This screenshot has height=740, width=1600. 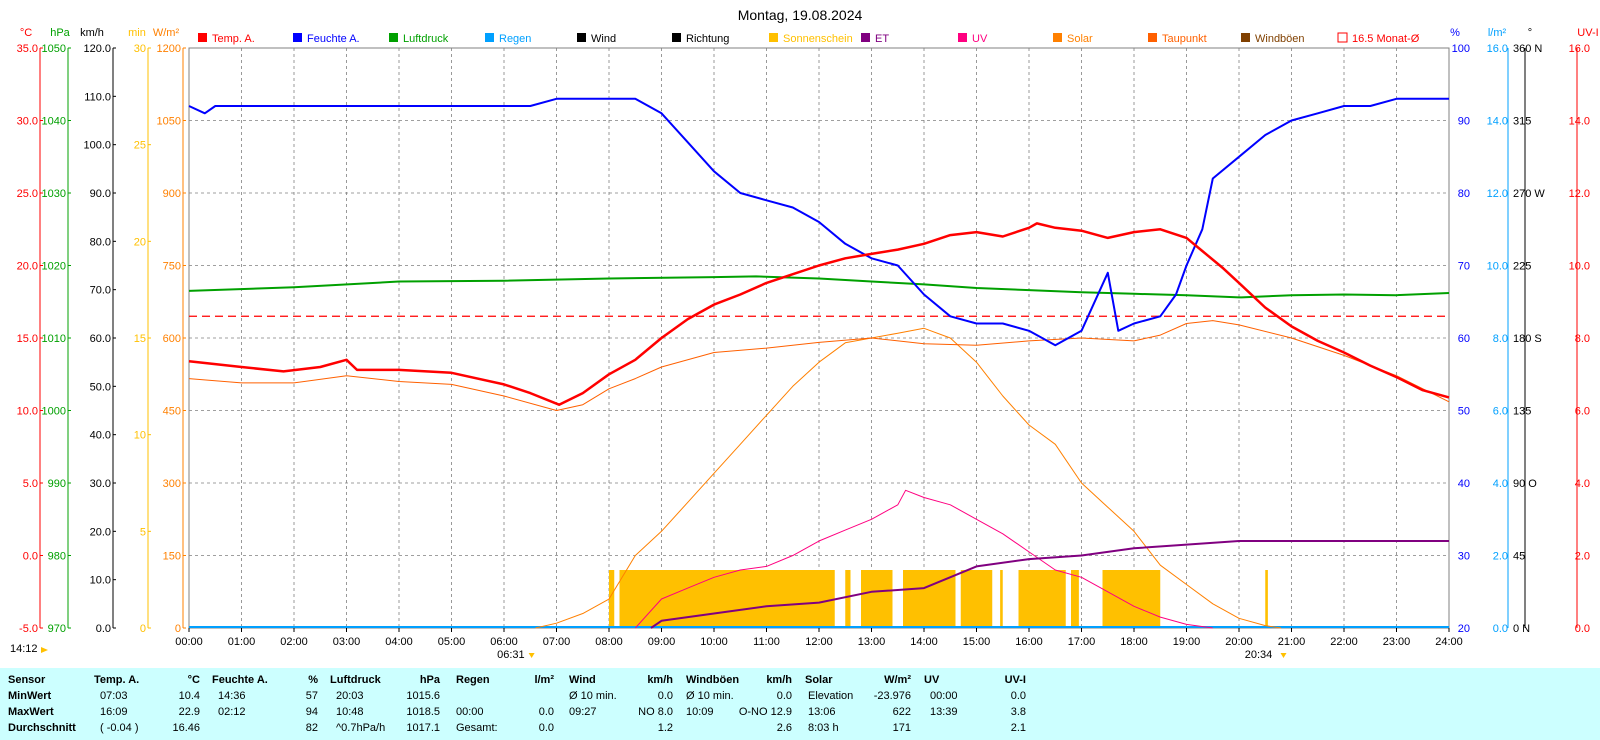 I want to click on left-axis-label-1: 990, so click(x=57, y=484).